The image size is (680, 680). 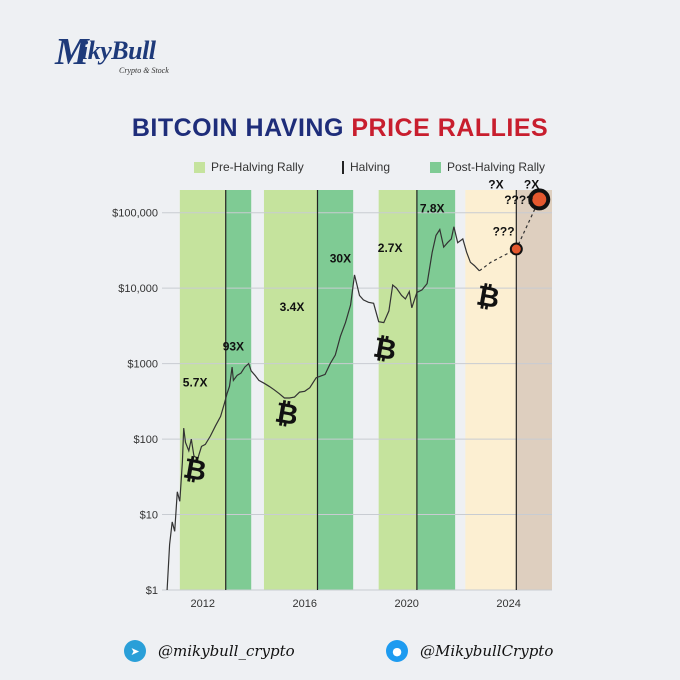 I want to click on rally-label: 93X, so click(x=233, y=346).